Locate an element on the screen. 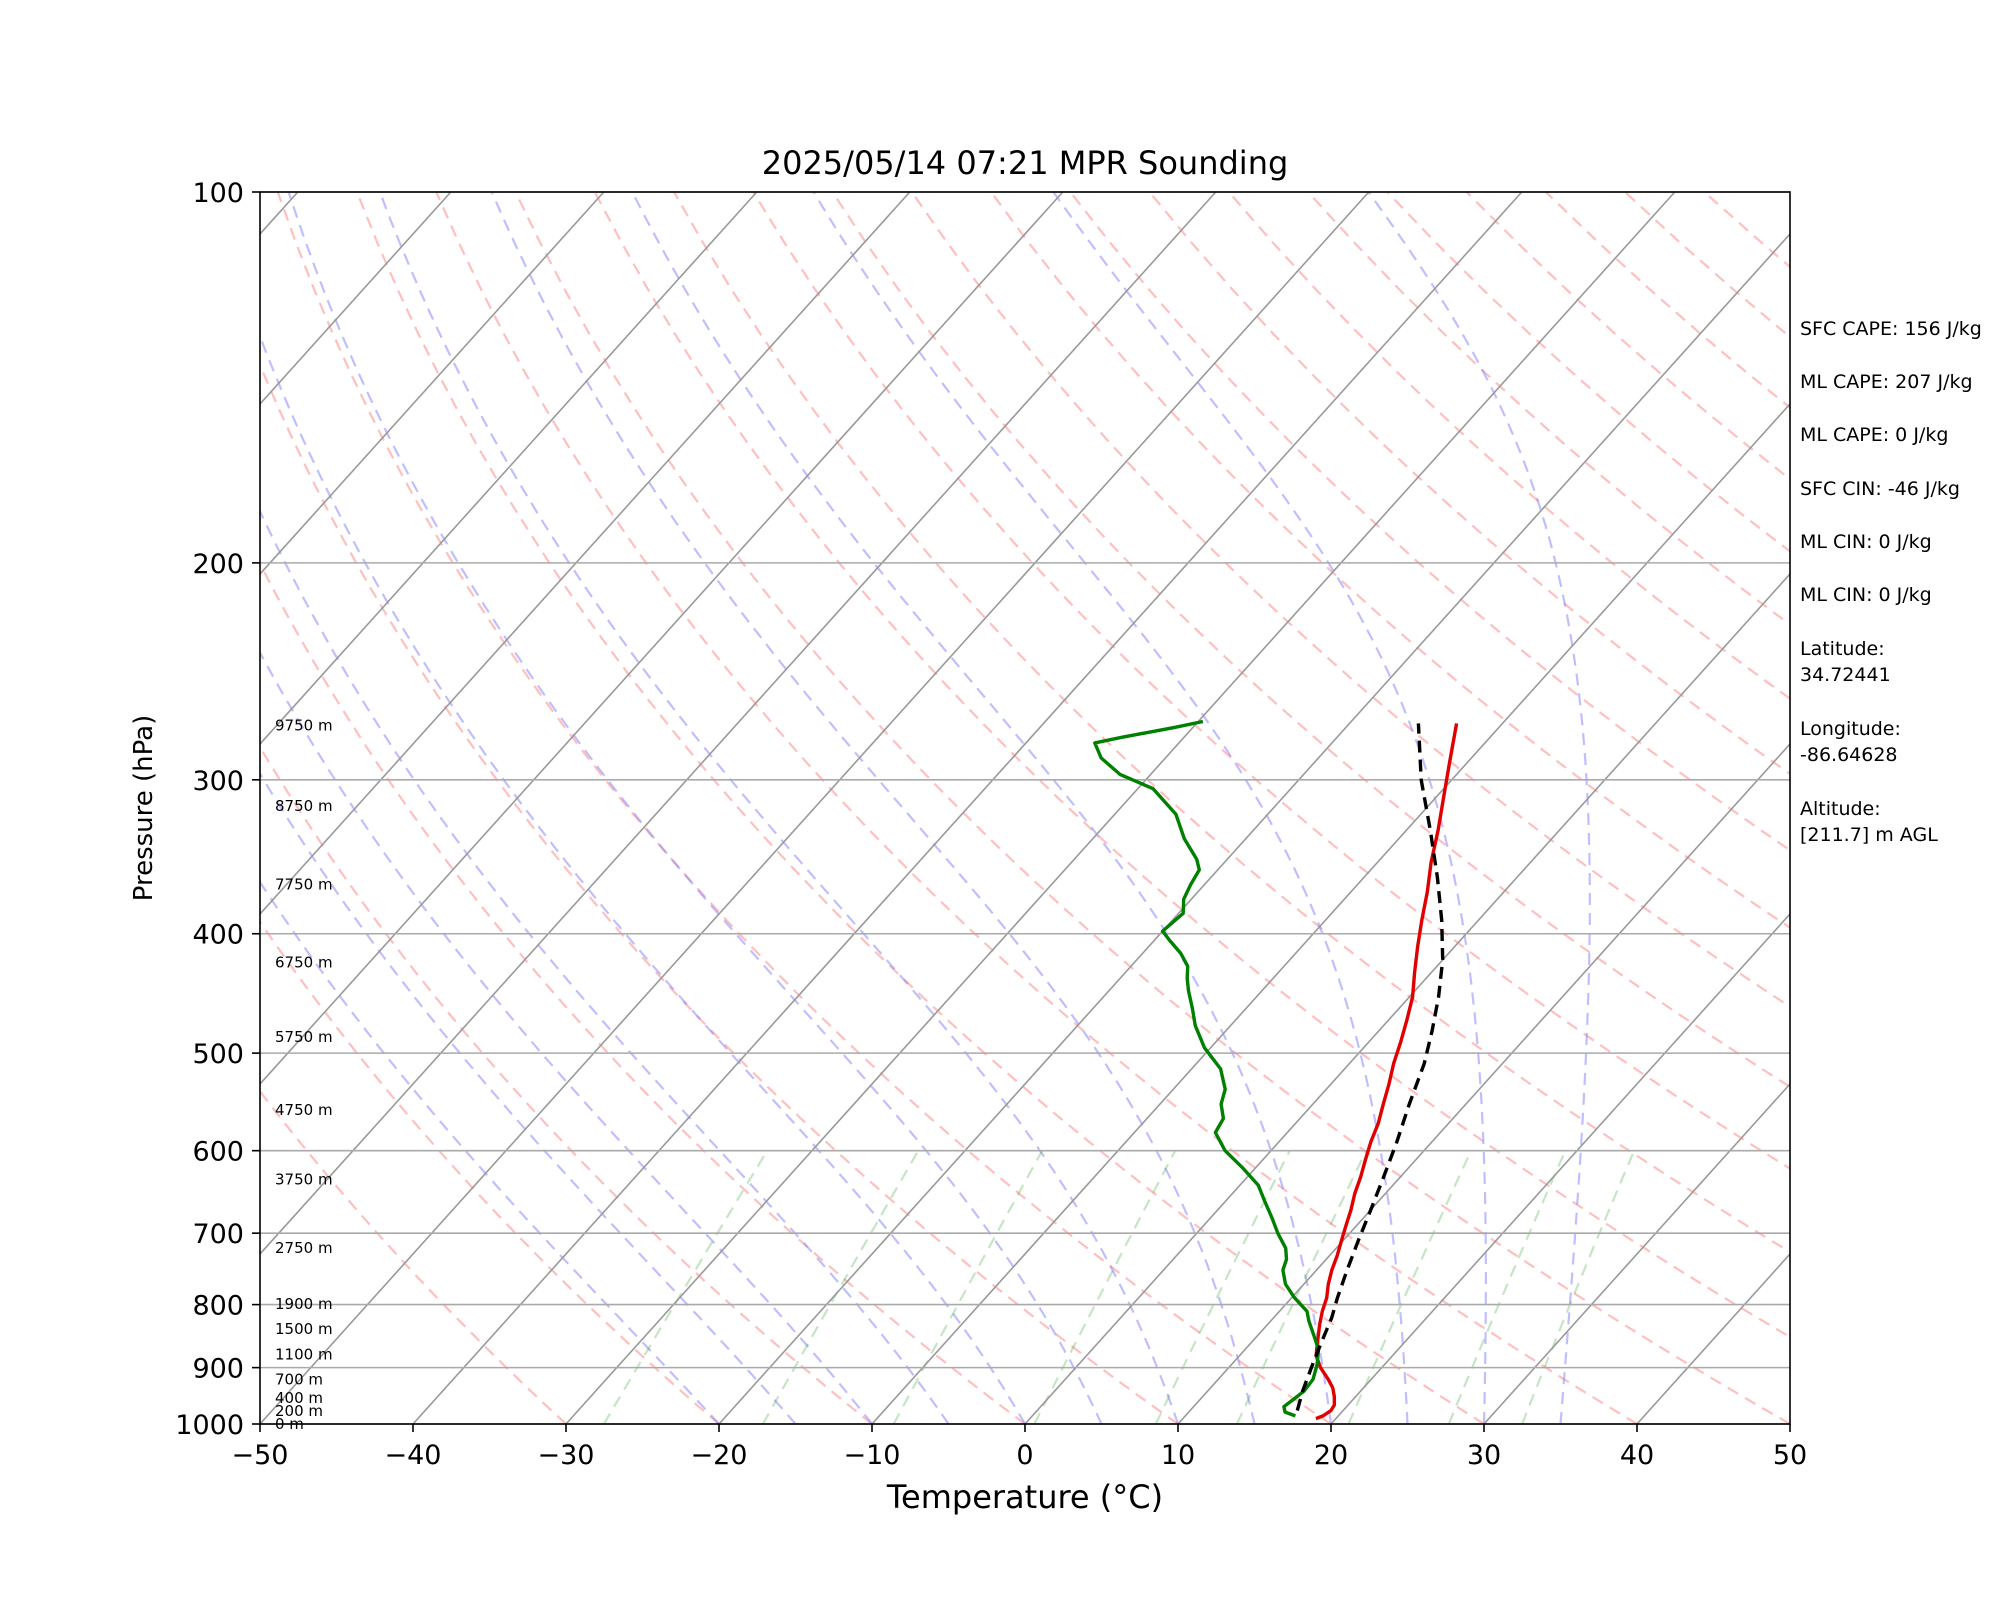 The height and width of the screenshot is (1600, 2000). longitude-label: Longitude: -86.64628 is located at coordinates (1850, 742).